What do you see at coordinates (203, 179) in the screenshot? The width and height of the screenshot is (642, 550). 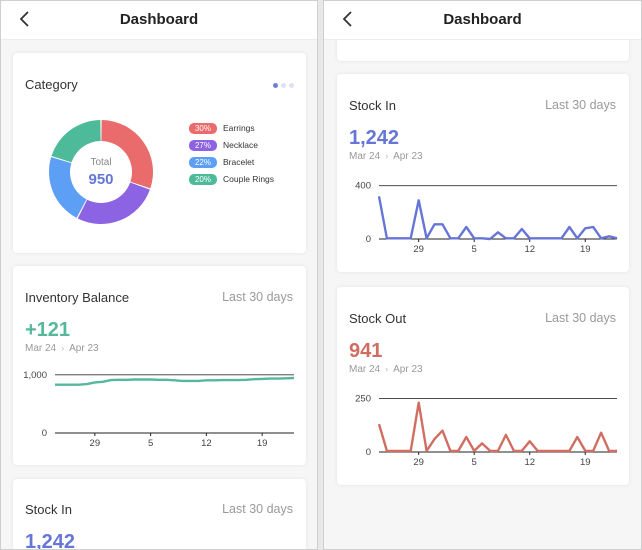 I see `legend-badge: 20%` at bounding box center [203, 179].